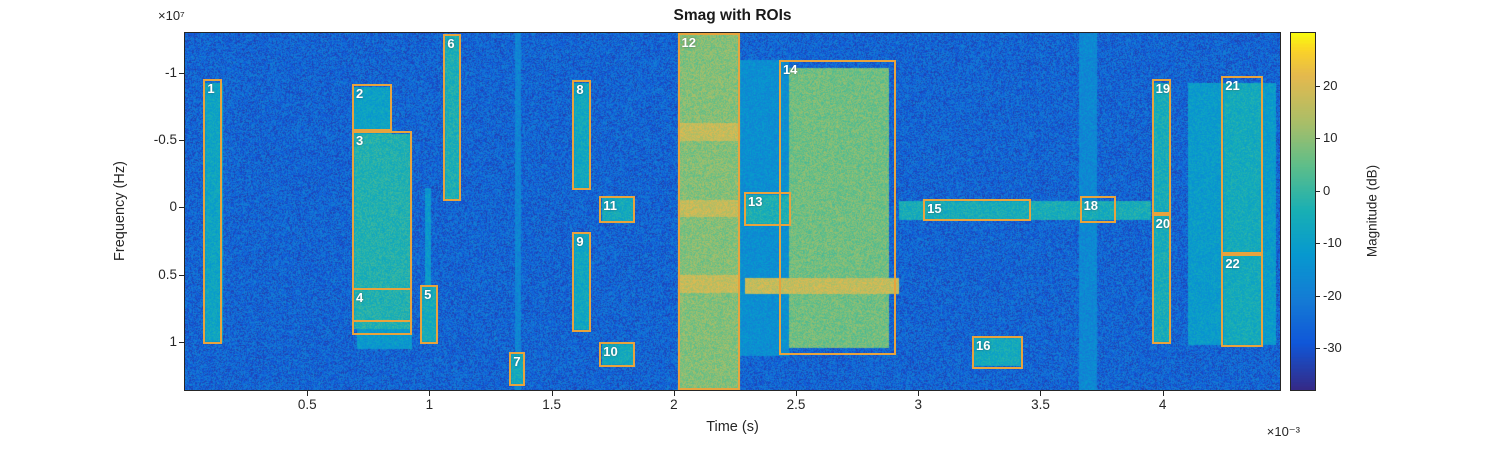  What do you see at coordinates (1303, 211) in the screenshot?
I see `colorbar` at bounding box center [1303, 211].